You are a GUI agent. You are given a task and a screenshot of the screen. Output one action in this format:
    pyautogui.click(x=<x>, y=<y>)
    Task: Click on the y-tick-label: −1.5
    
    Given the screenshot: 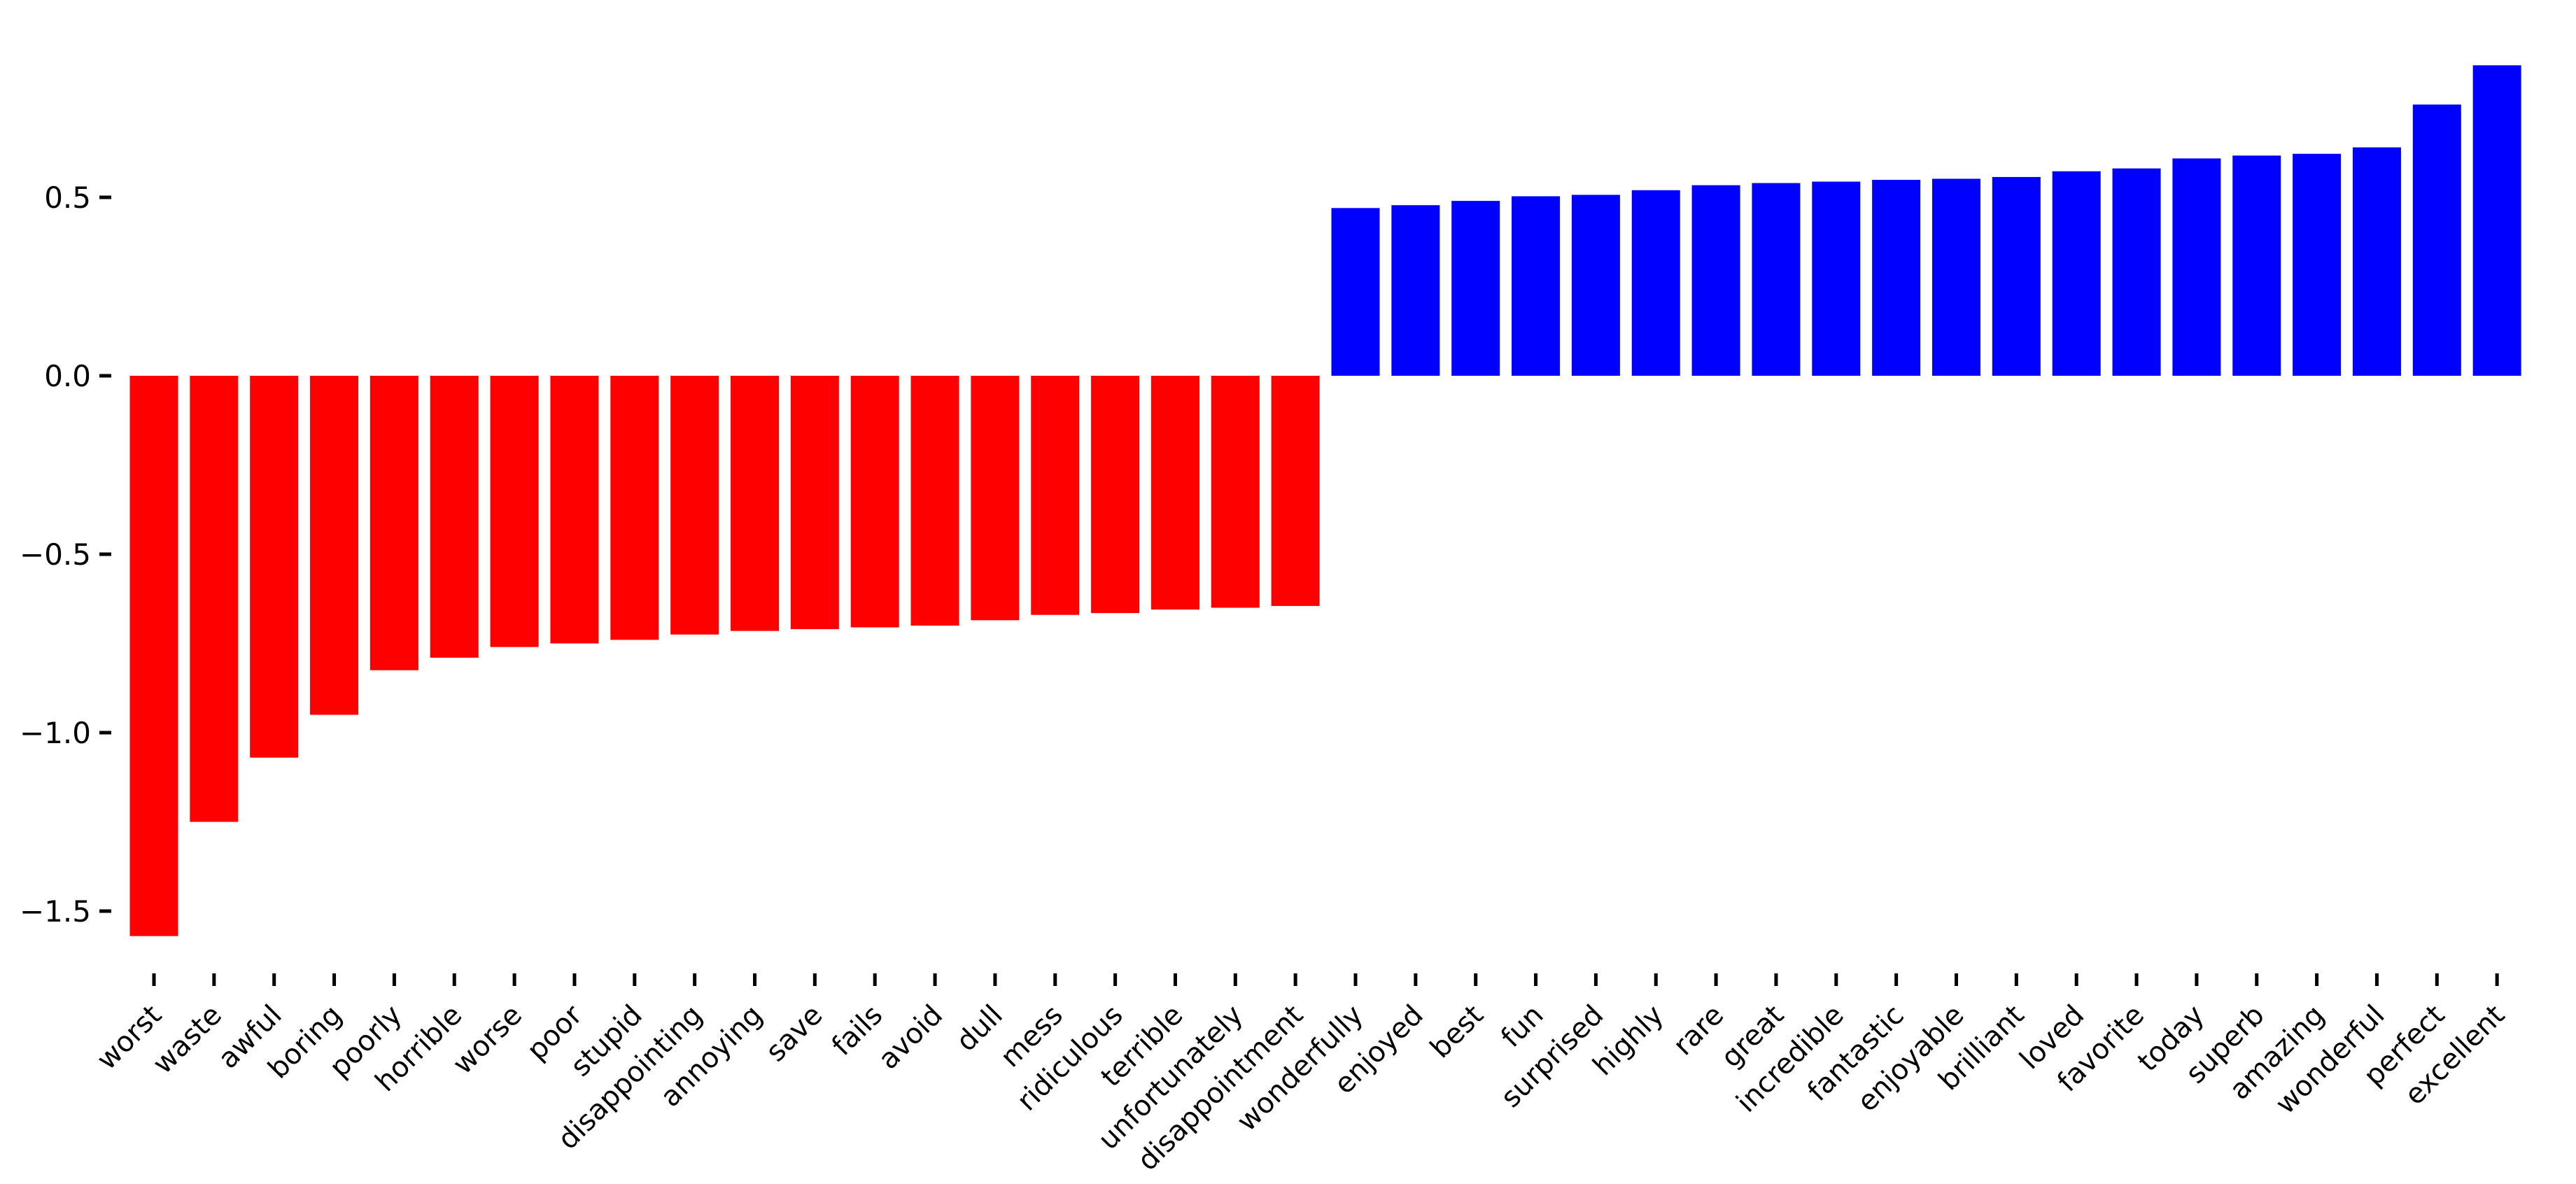 What is the action you would take?
    pyautogui.click(x=55, y=911)
    